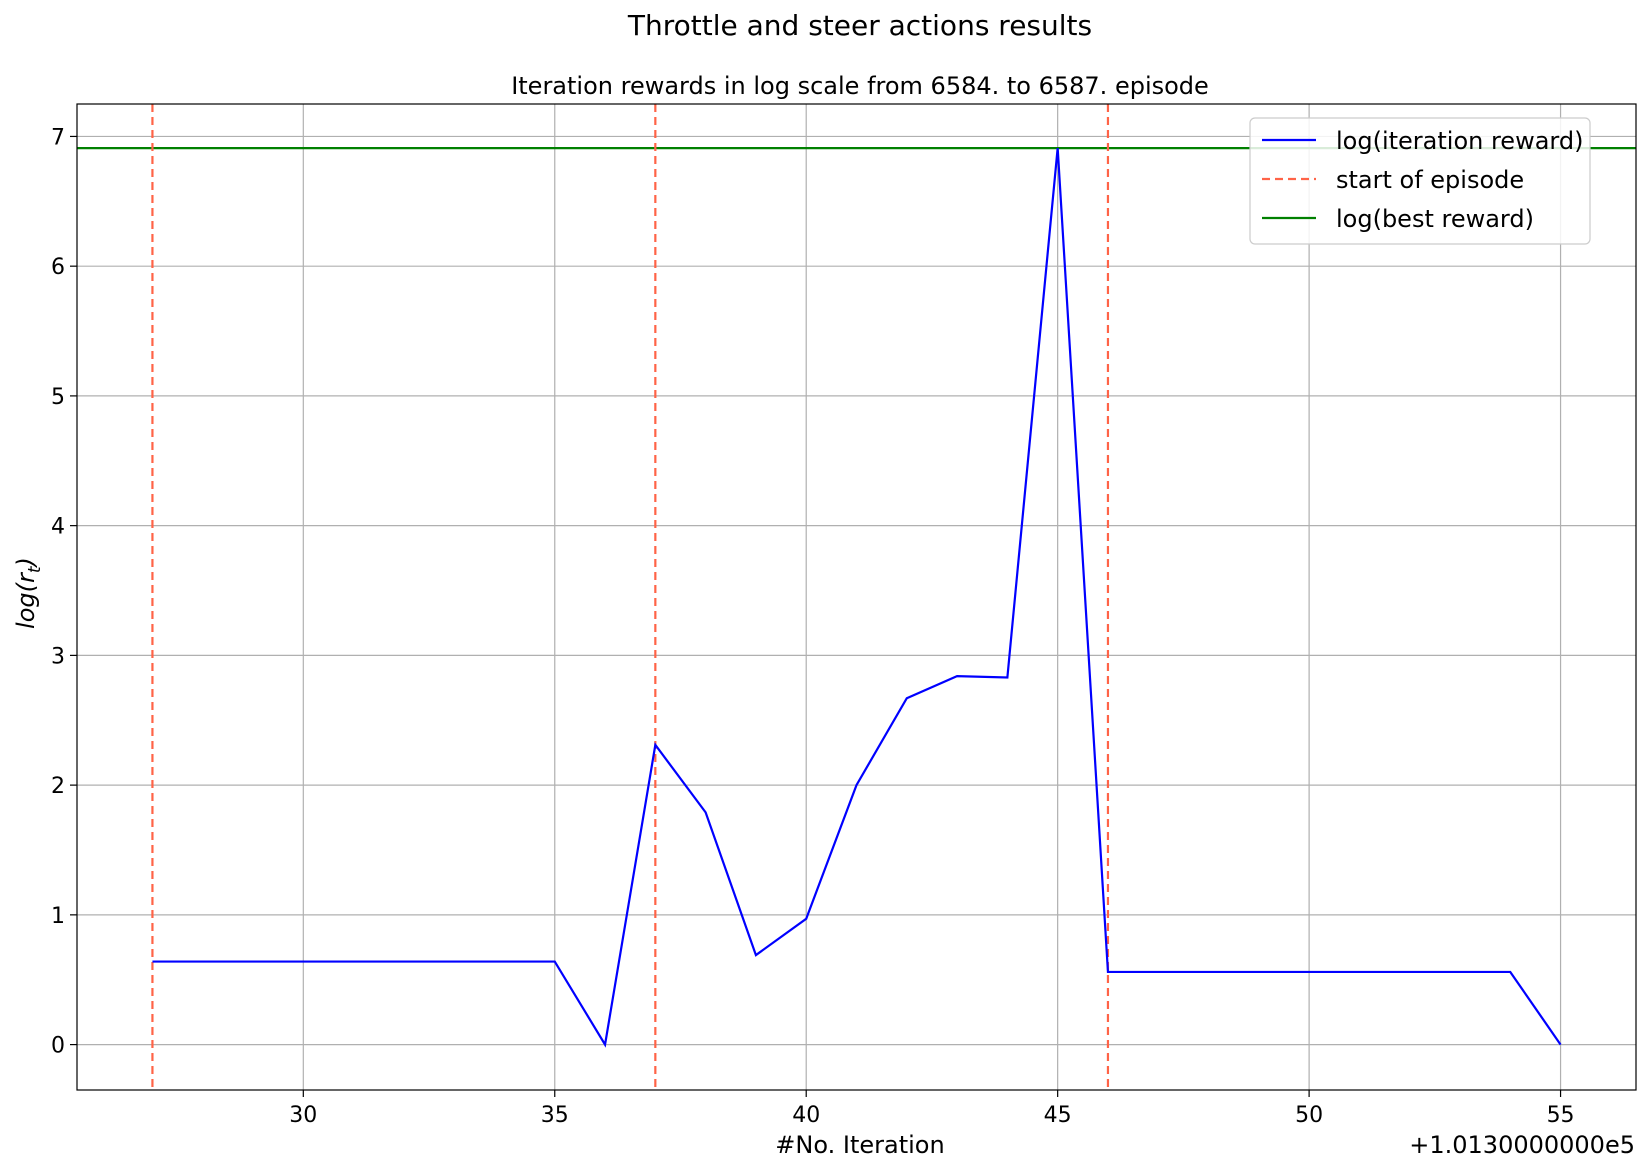 This screenshot has width=1646, height=1171. I want to click on legend-label-start-of-episode: start of episode, so click(1430, 180).